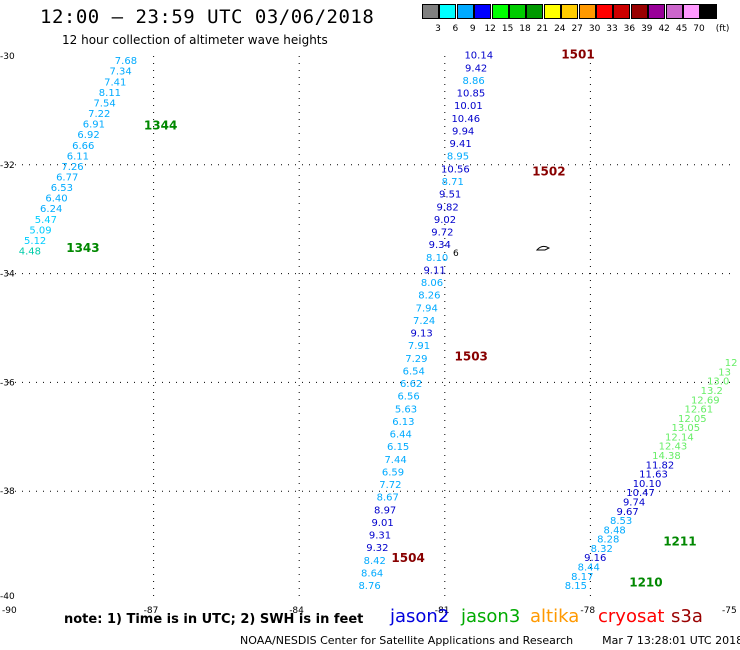  Describe the element at coordinates (424, 321) in the screenshot. I see `wave-height-value: 7.24` at that location.